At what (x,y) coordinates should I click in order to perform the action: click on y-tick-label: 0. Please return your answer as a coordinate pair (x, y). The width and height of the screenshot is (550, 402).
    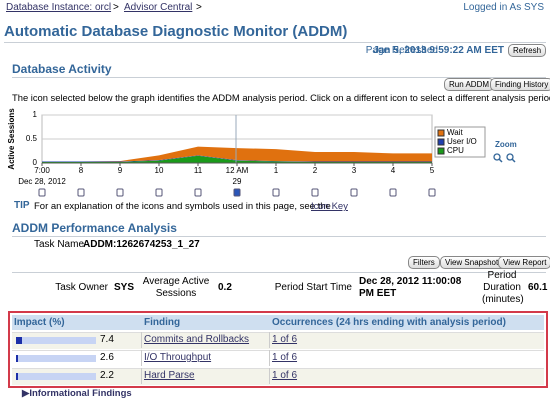
    Looking at the image, I should click on (35, 162).